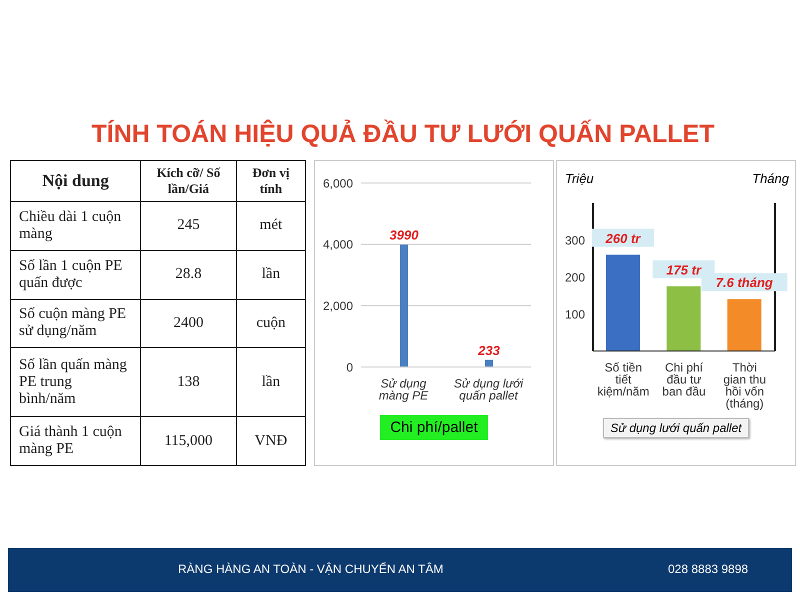 This screenshot has height=600, width=800. What do you see at coordinates (70, 441) in the screenshot?
I see `category-label: Giá thành 1 cuộn màng PE` at bounding box center [70, 441].